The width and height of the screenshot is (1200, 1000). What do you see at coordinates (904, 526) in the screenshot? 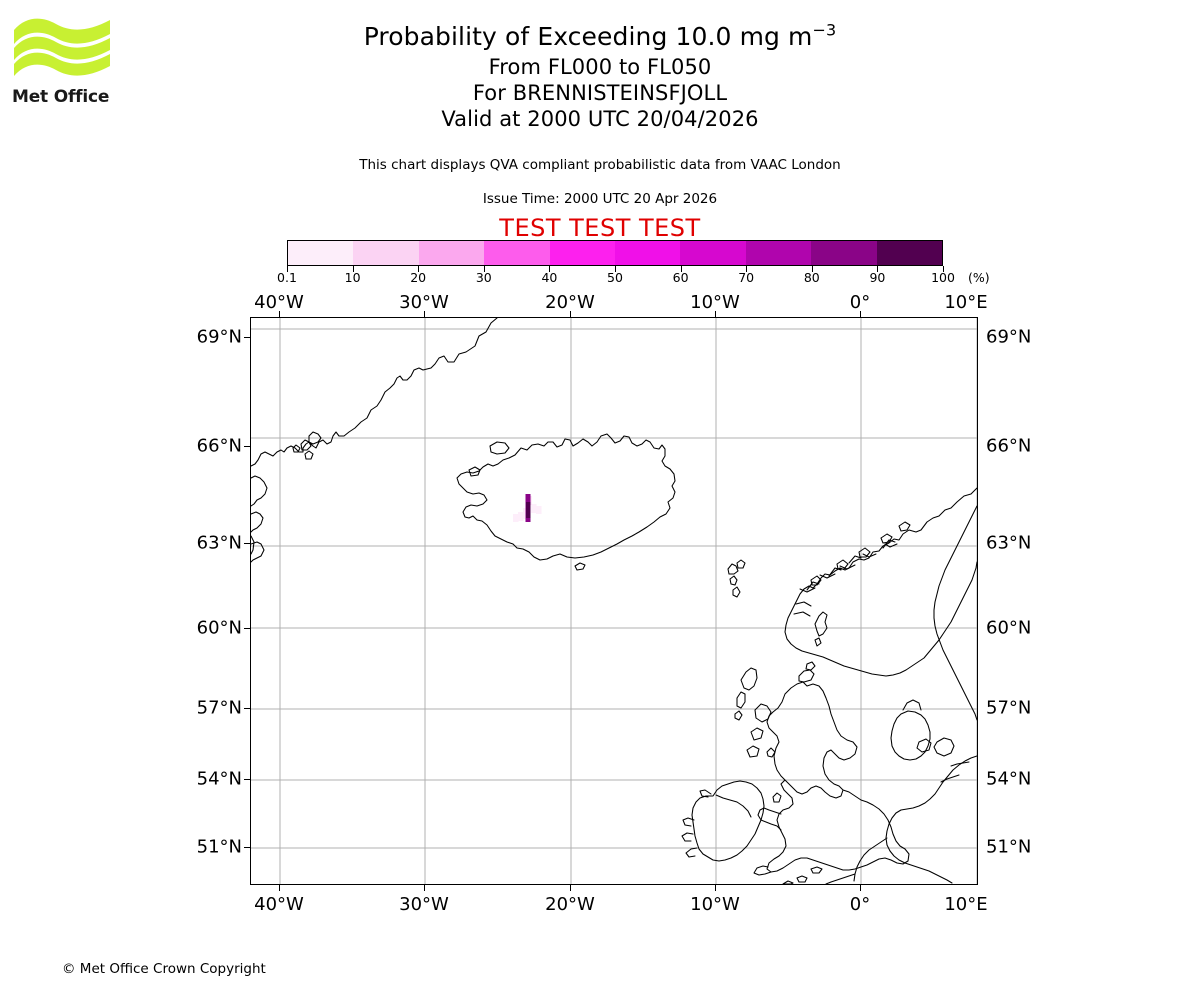
I see `island-norway-a` at bounding box center [904, 526].